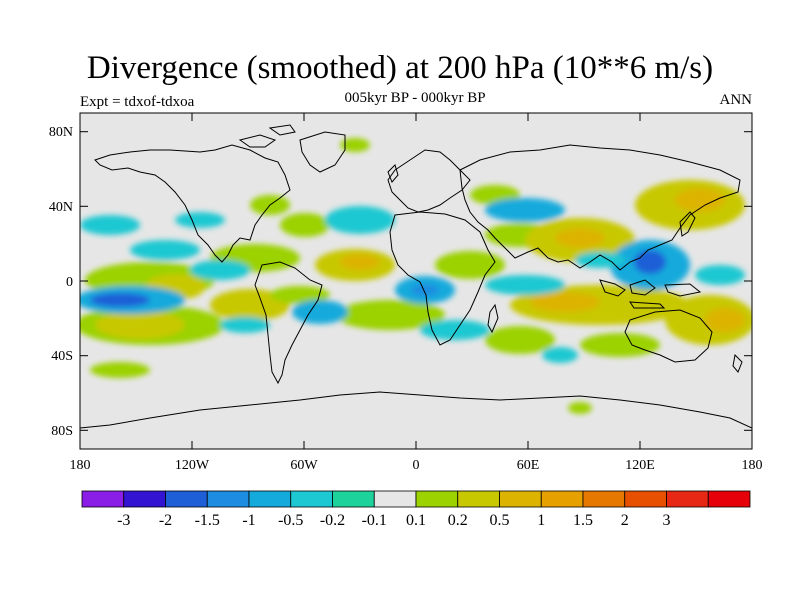 The height and width of the screenshot is (600, 800). What do you see at coordinates (528, 465) in the screenshot?
I see `lon-tick-label: 60E` at bounding box center [528, 465].